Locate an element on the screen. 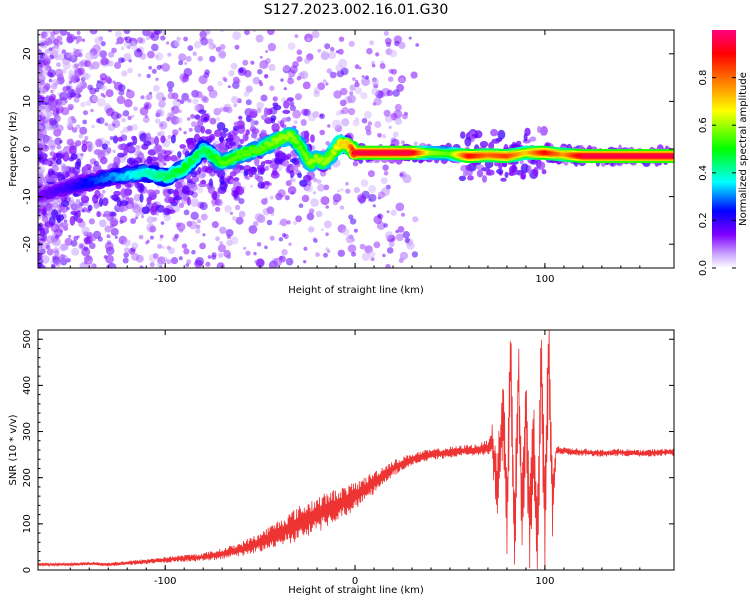  x-tick-label: 0 is located at coordinates (355, 581).